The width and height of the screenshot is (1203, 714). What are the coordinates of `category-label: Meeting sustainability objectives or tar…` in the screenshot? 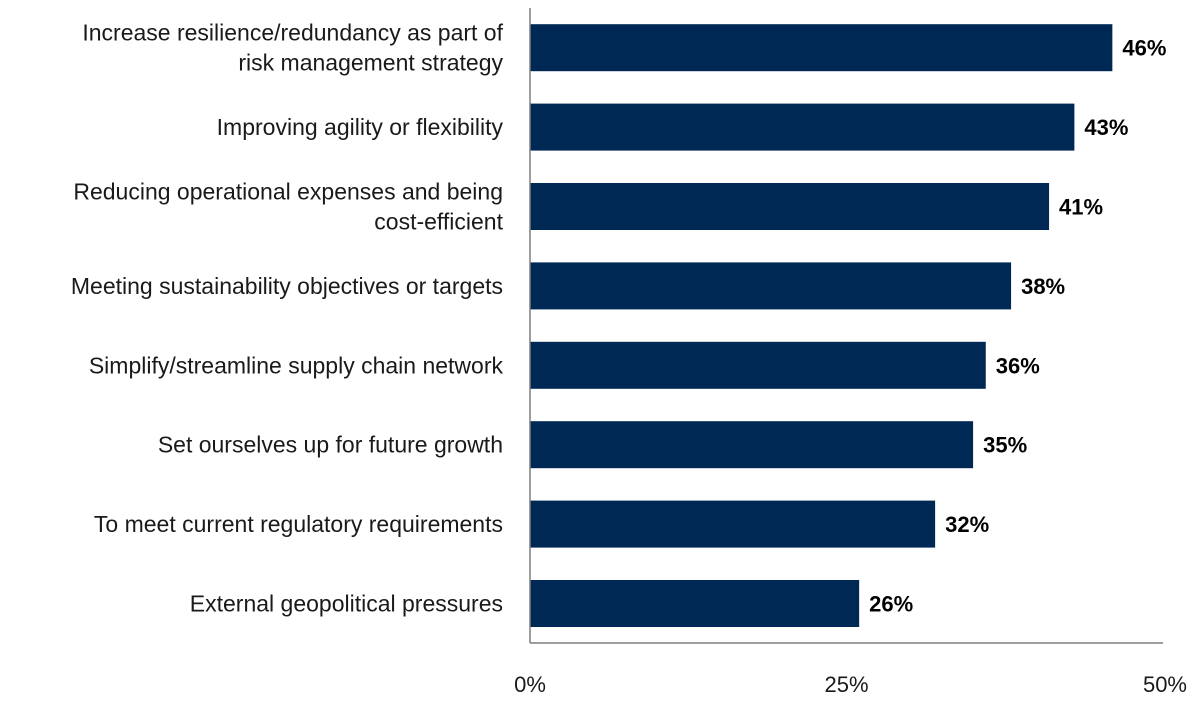 It's located at (287, 286).